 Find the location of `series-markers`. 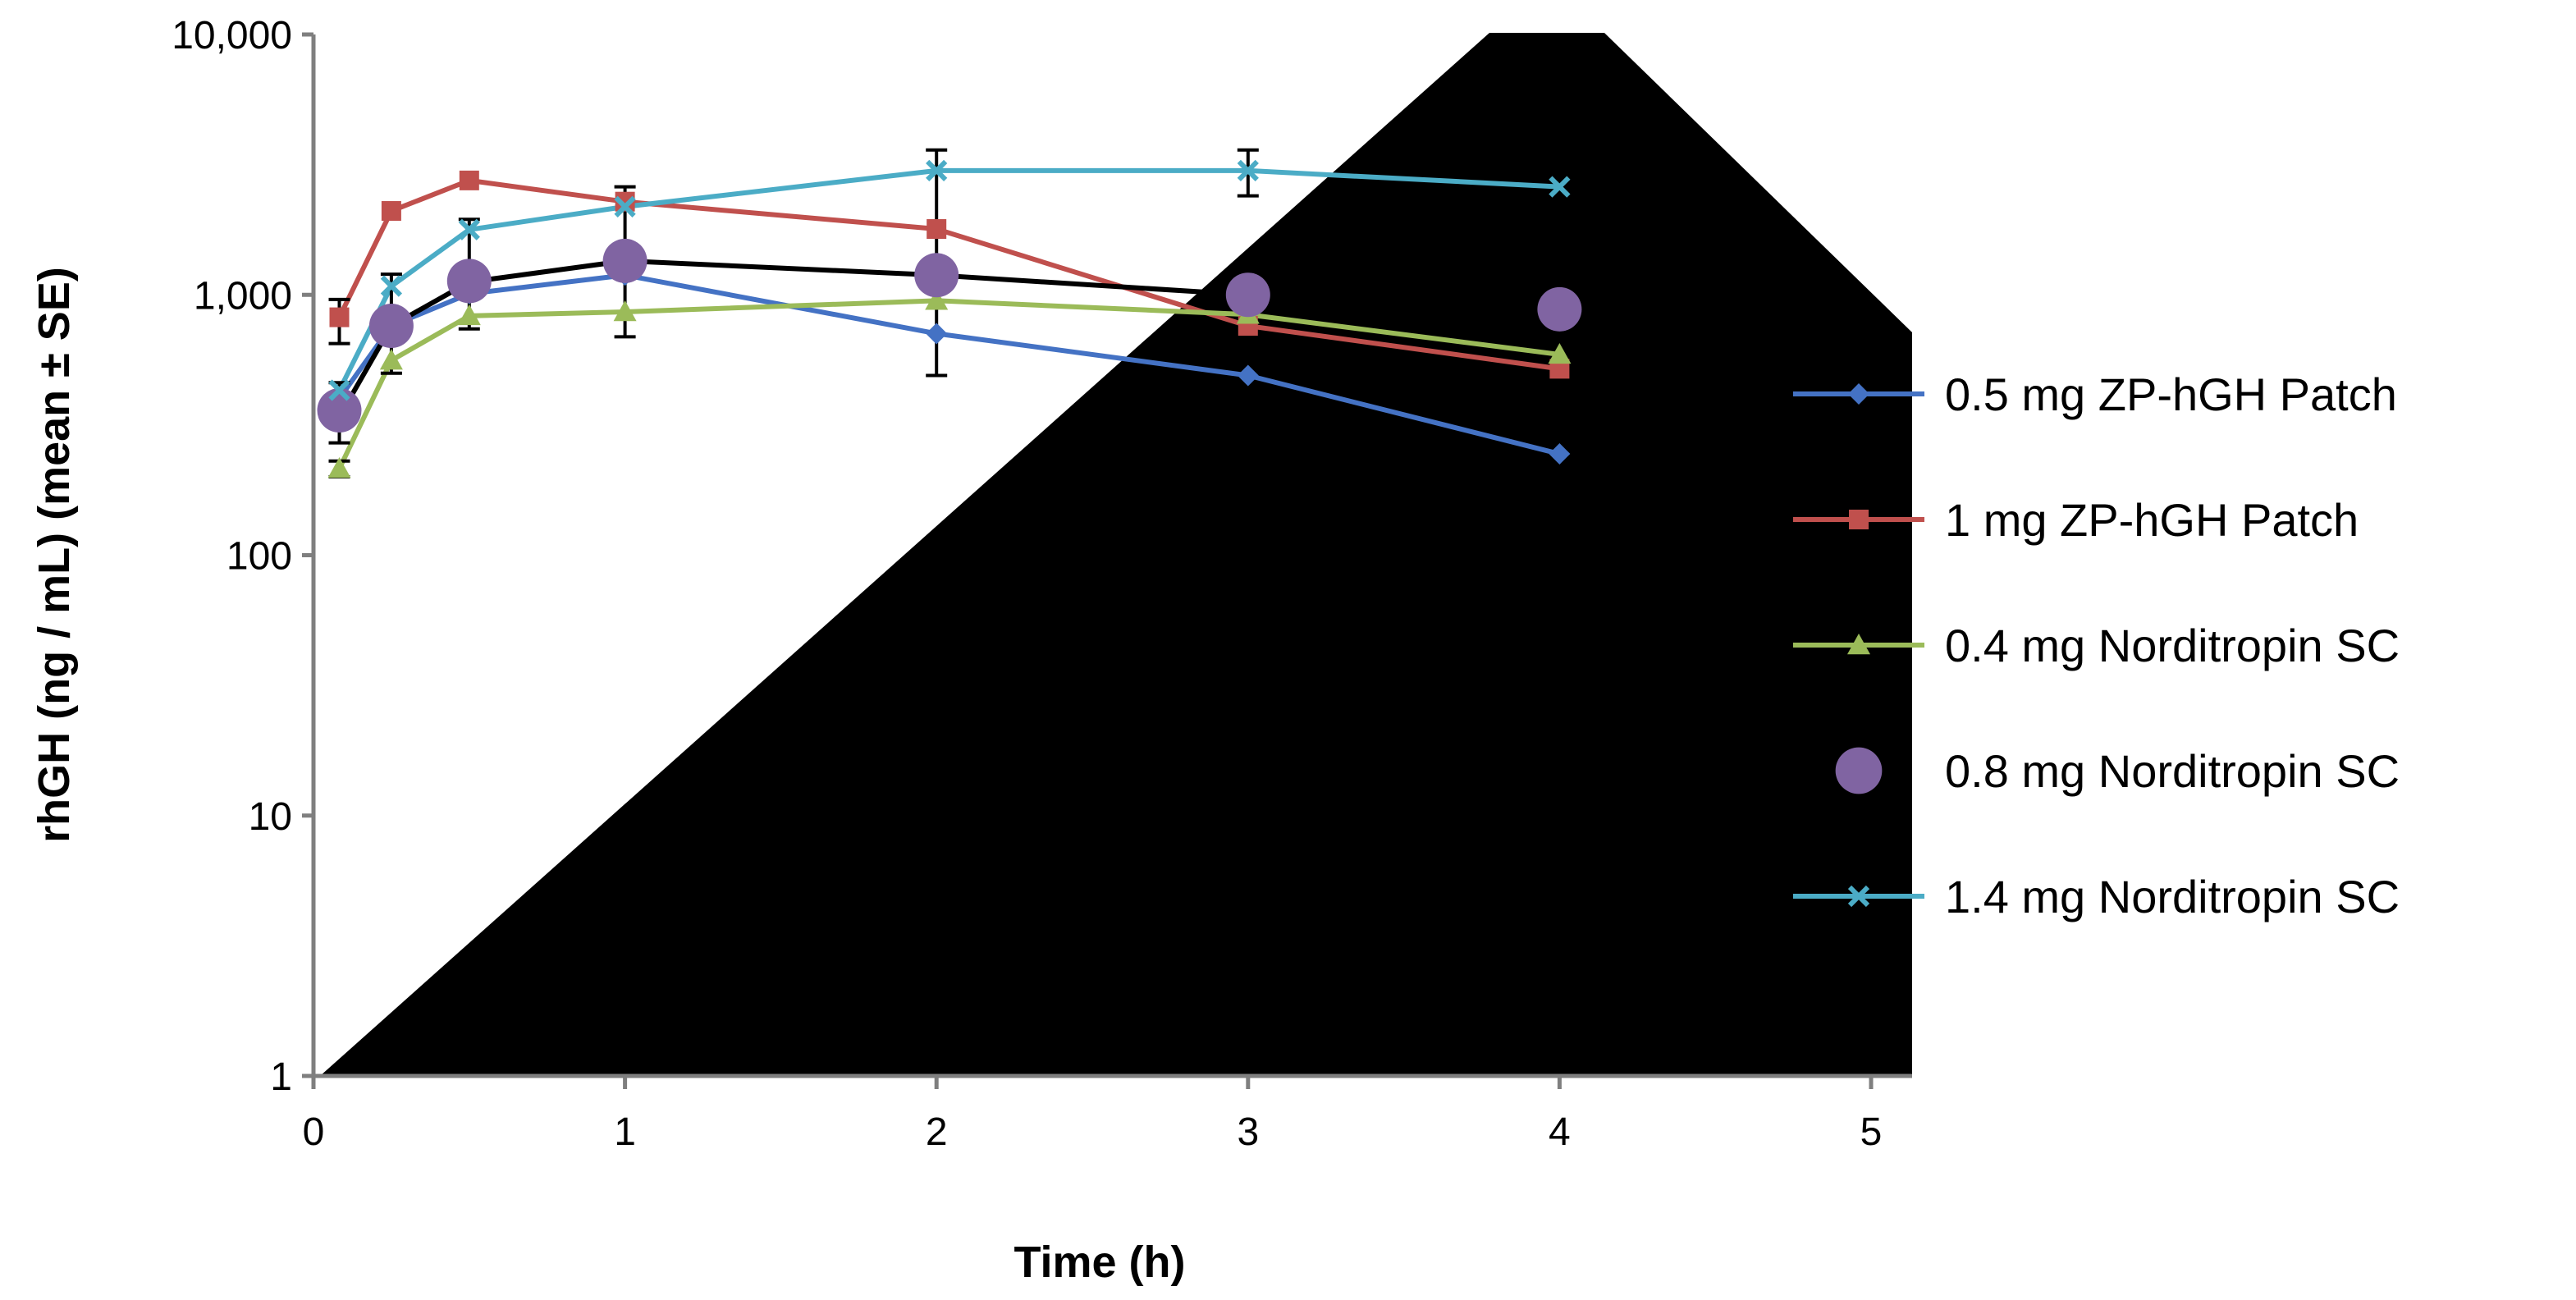

series-markers is located at coordinates (949, 318).